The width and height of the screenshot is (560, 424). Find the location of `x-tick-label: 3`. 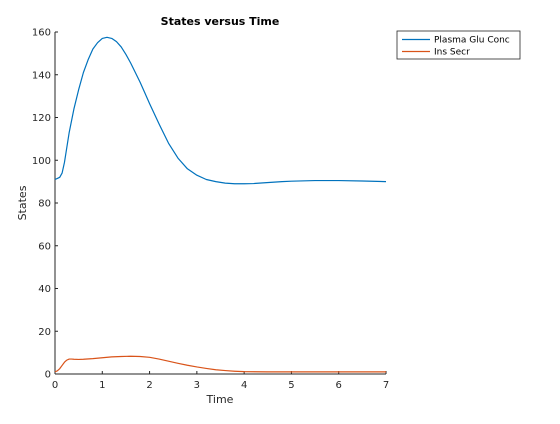

x-tick-label: 3 is located at coordinates (197, 385).